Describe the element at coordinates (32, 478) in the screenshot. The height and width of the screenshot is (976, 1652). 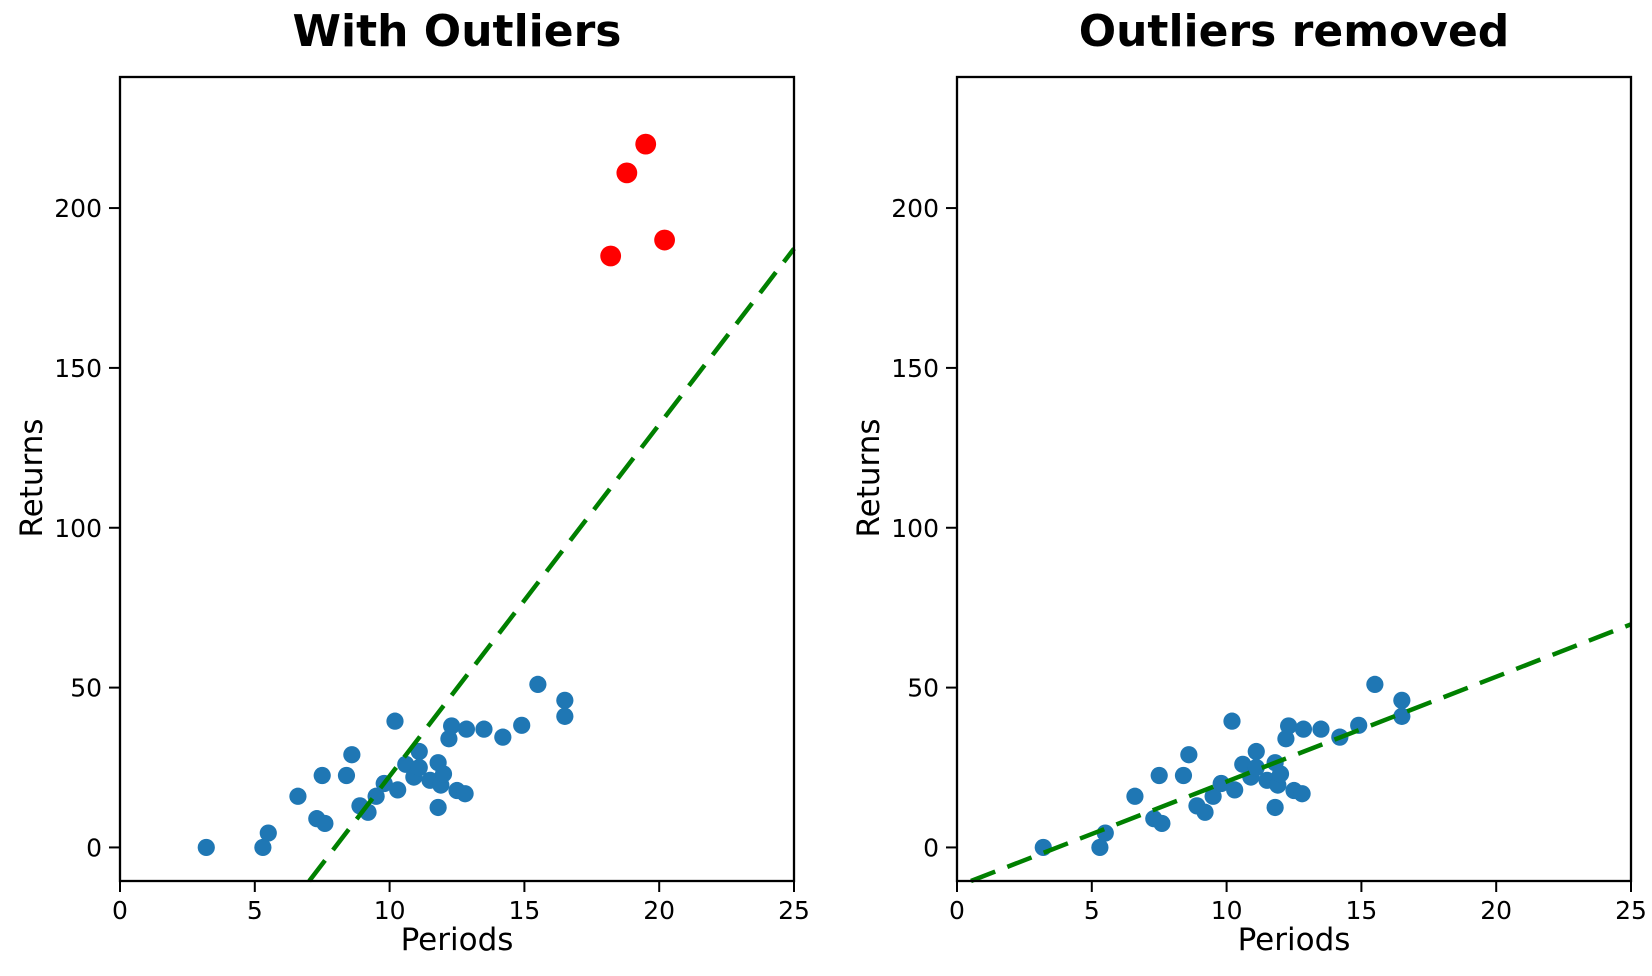
I see `y-axis-label-left: Returns` at that location.